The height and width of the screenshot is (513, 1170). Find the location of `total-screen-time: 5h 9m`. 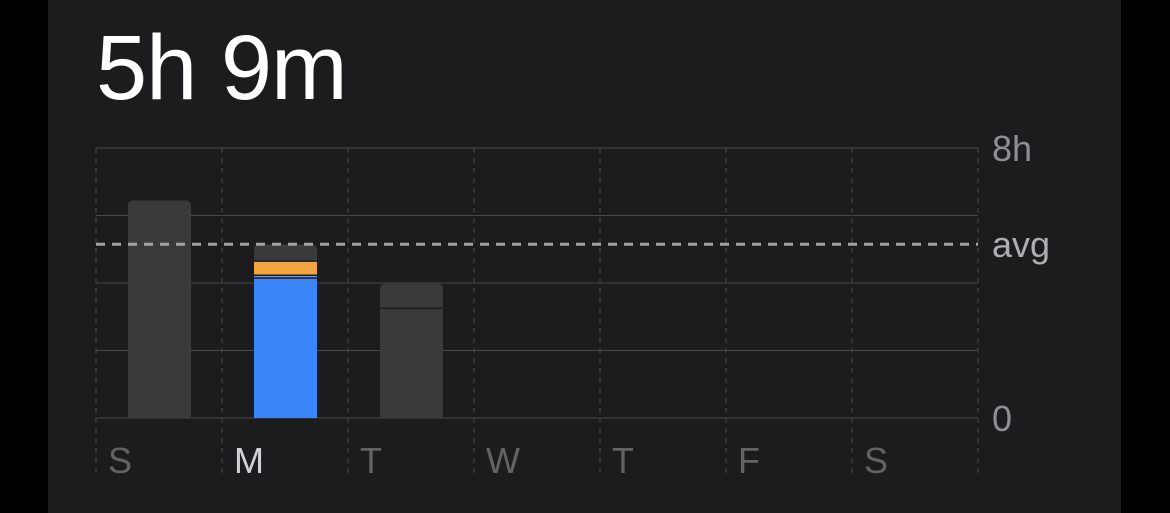

total-screen-time: 5h 9m is located at coordinates (222, 68).